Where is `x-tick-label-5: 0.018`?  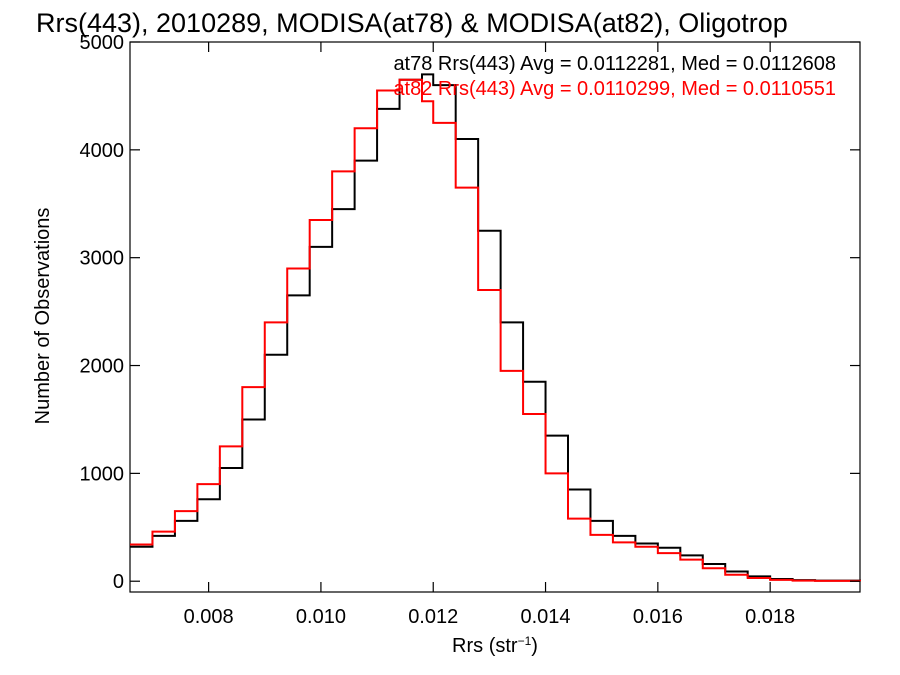 x-tick-label-5: 0.018 is located at coordinates (770, 617).